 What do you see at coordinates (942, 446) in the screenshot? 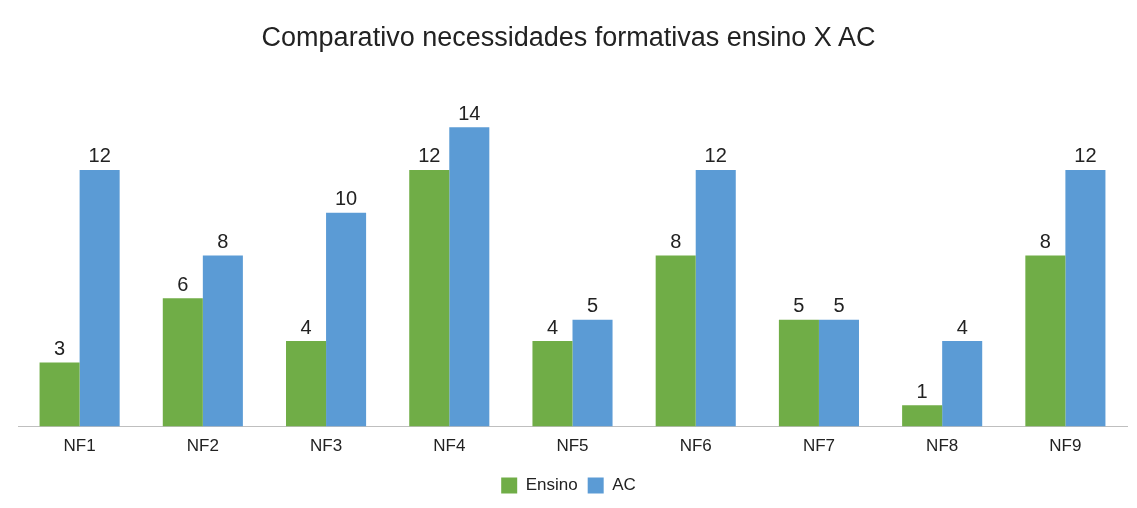
I see `x-tick-label: NF8` at bounding box center [942, 446].